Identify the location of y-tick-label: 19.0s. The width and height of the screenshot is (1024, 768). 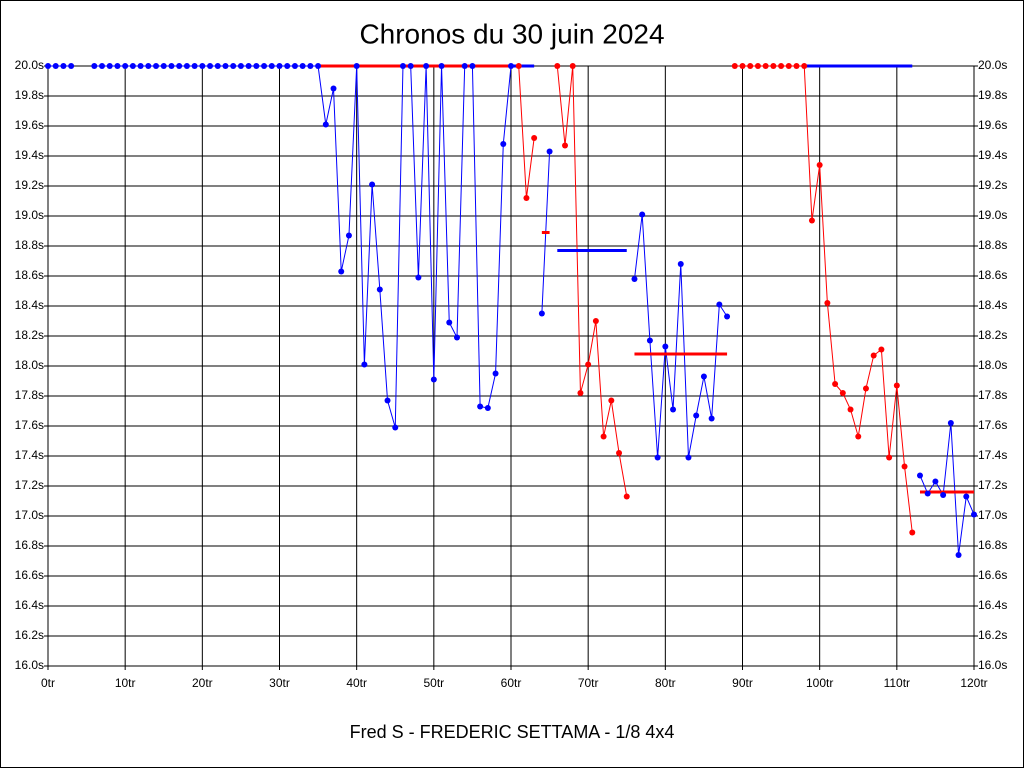
(29, 215).